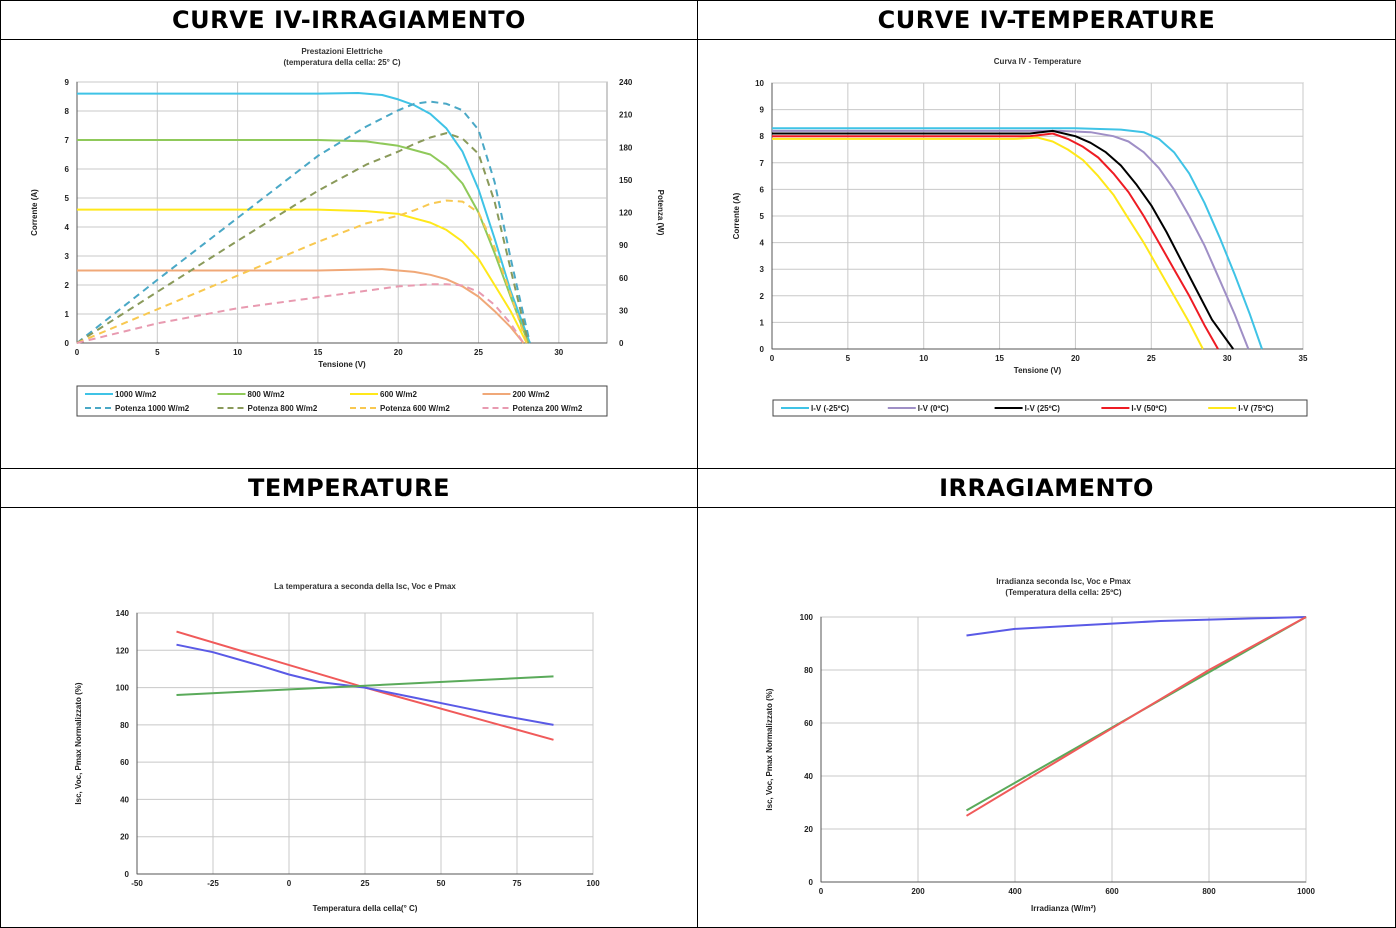  I want to click on y-tick-label: 140, so click(123, 613).